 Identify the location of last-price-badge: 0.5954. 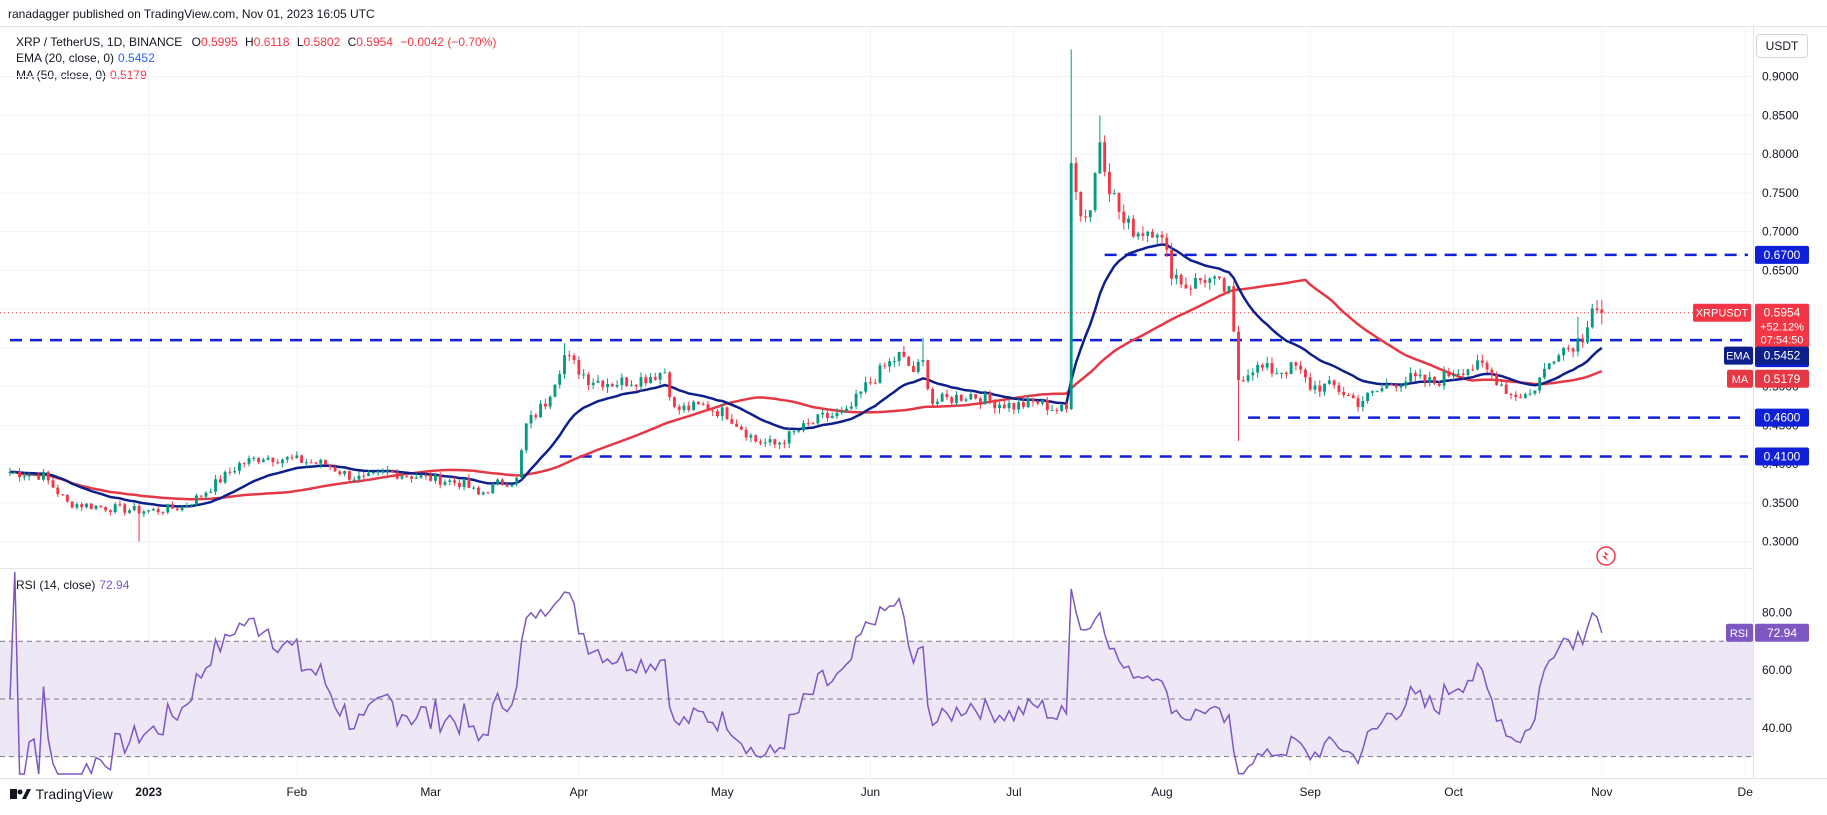
(1782, 313).